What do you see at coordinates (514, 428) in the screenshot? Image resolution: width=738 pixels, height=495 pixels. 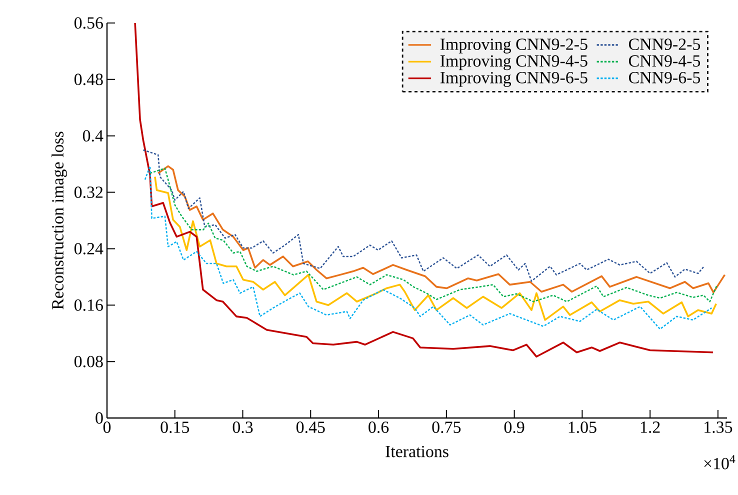 I see `x-tick-label: 0.9` at bounding box center [514, 428].